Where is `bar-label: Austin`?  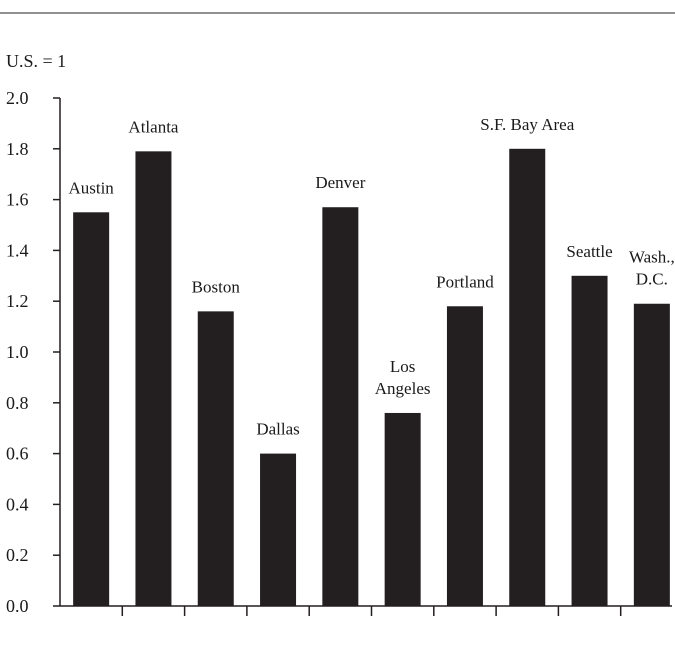
bar-label: Austin is located at coordinates (91, 187).